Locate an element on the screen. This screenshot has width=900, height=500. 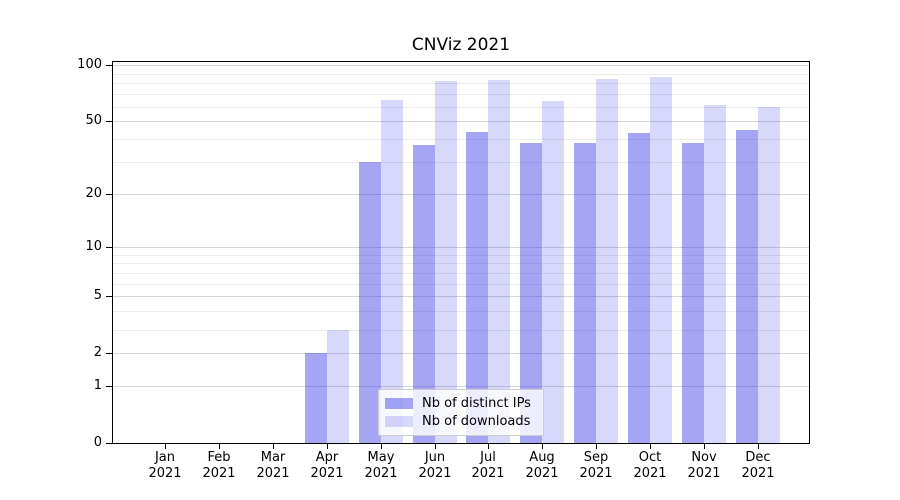
bar-nb-of-distinct-ips-nov-2021 is located at coordinates (693, 293).